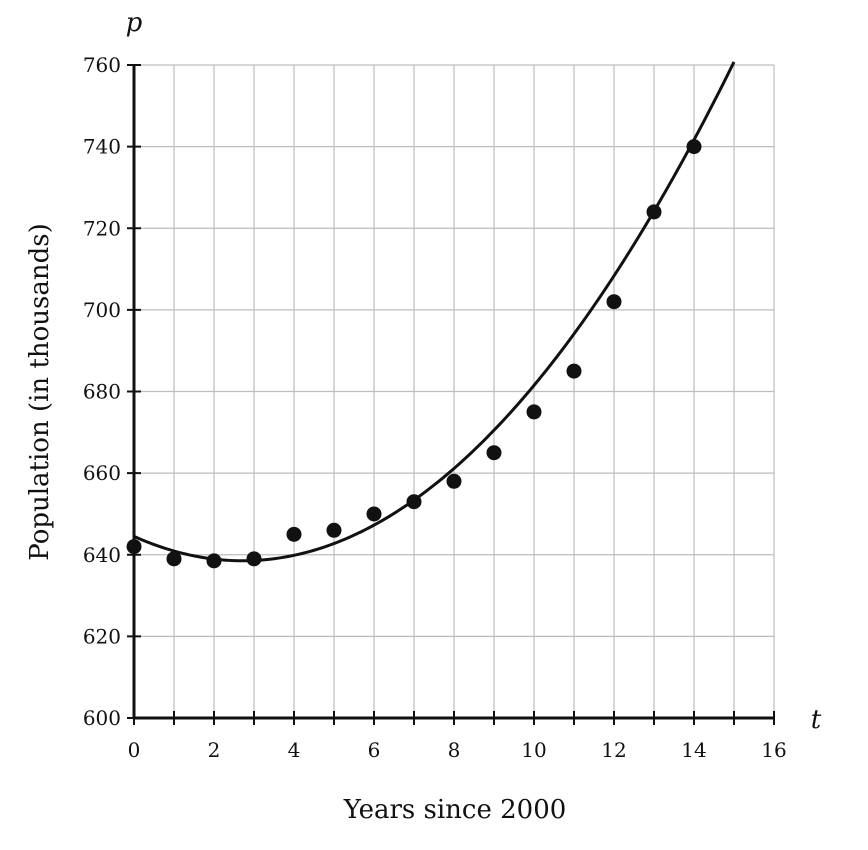 The height and width of the screenshot is (850, 868). I want to click on y-axis-title: Population (in thousands), so click(40, 392).